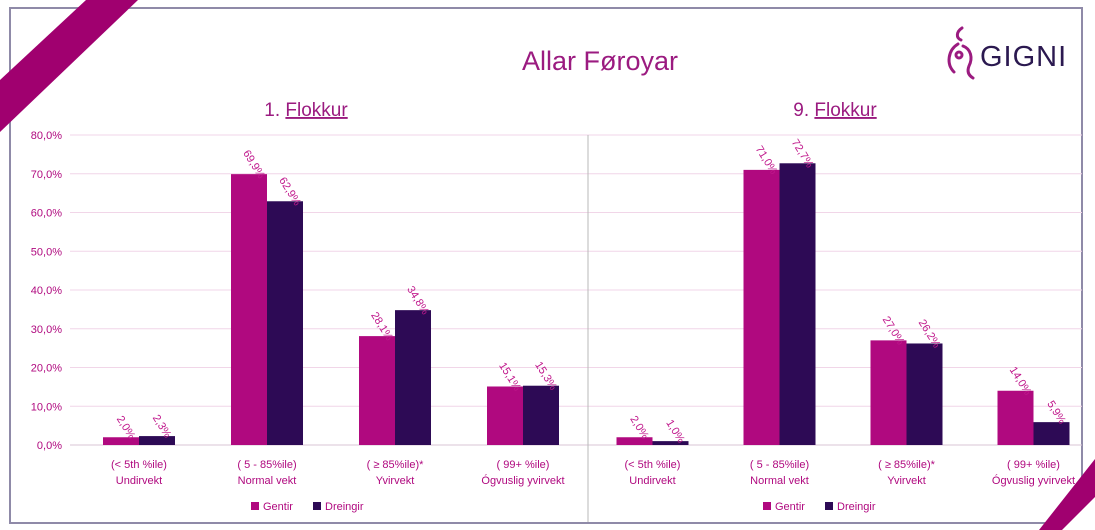 The height and width of the screenshot is (530, 1095). Describe the element at coordinates (46, 214) in the screenshot. I see `y-tick-label: 60,0%` at that location.